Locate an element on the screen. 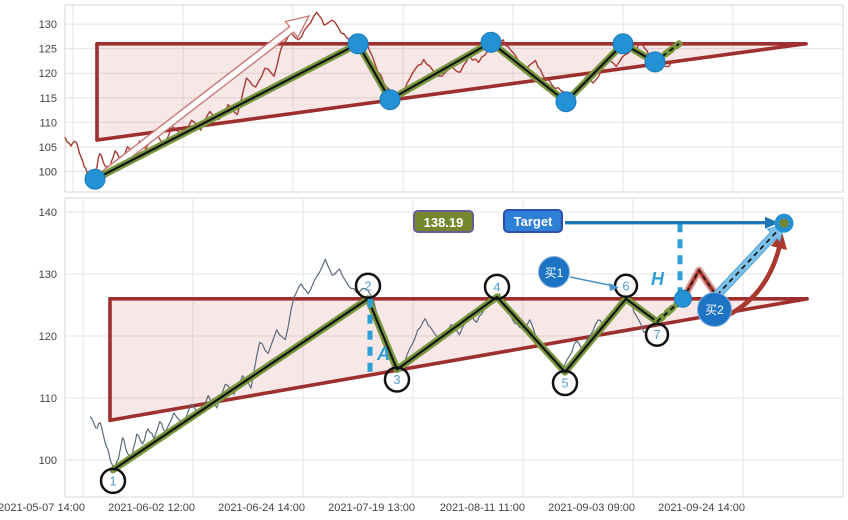 This screenshot has height=520, width=848. pivot-number: 5 is located at coordinates (564, 383).